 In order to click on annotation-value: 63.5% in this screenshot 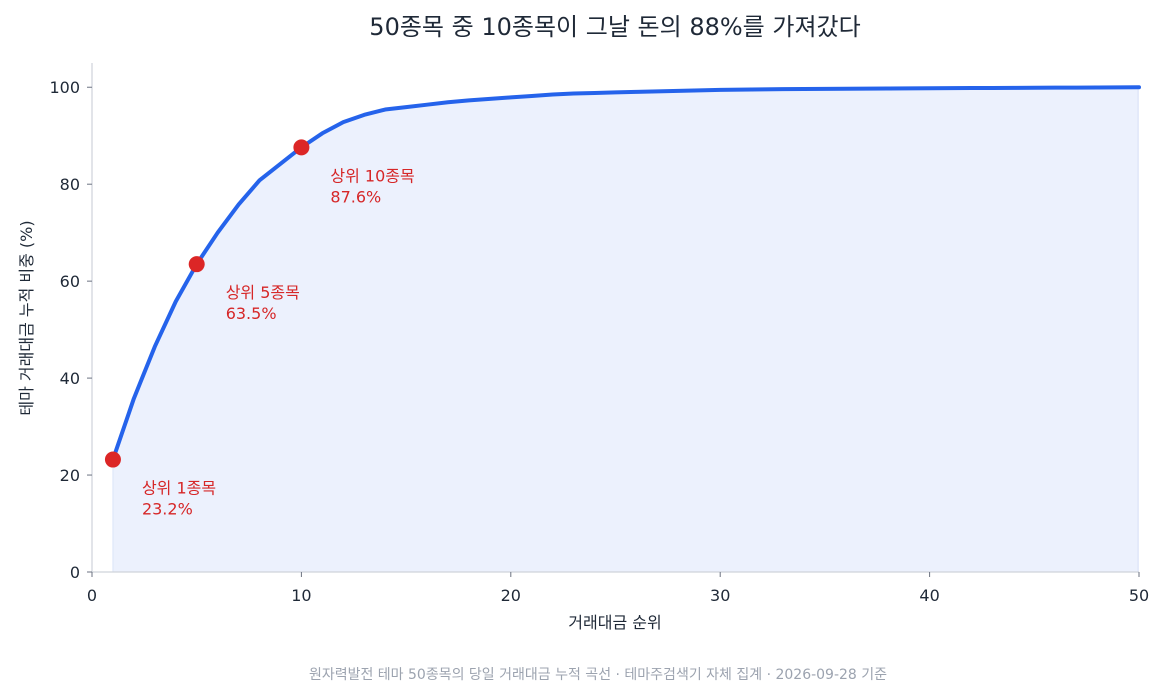, I will do `click(251, 313)`.